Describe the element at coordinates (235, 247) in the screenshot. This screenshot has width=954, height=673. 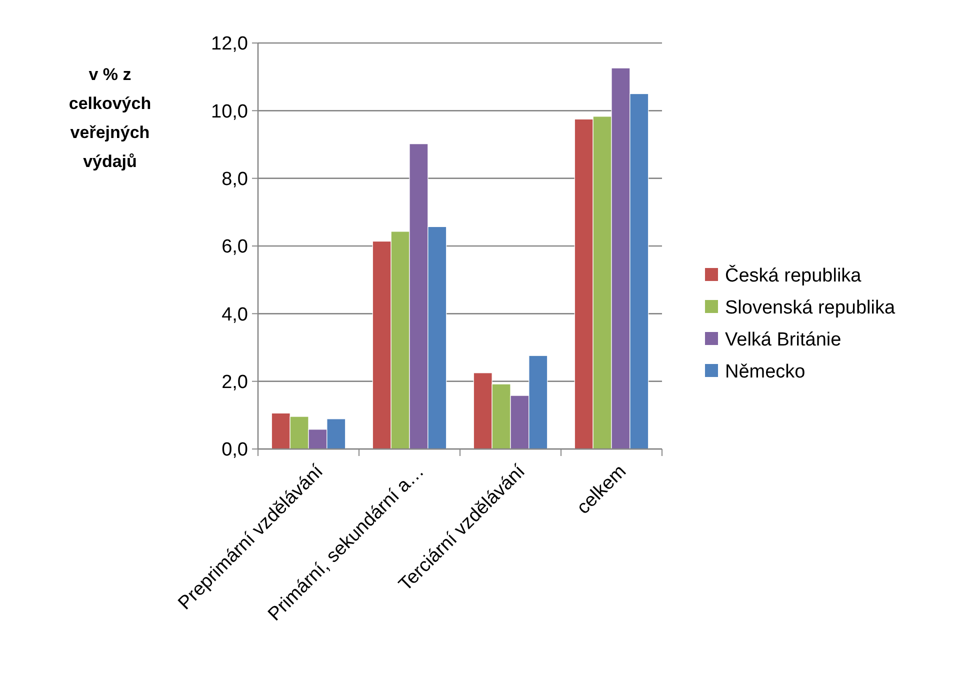
I see `y-tick-label: 6,0` at that location.